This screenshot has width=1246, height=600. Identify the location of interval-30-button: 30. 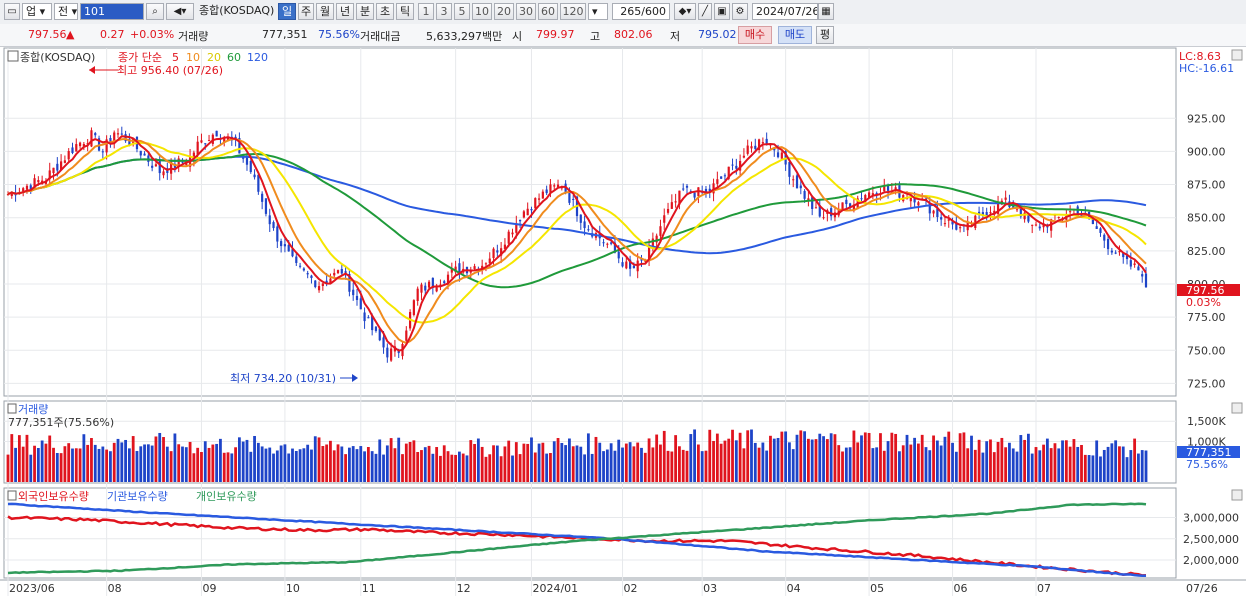
(526, 11).